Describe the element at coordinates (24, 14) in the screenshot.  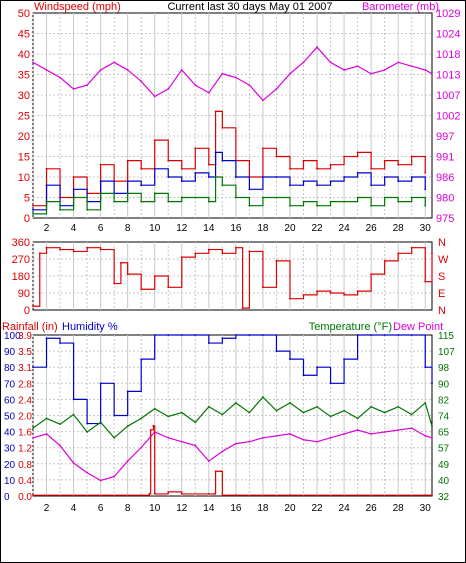
I see `wind-y-tick-label: 50` at that location.